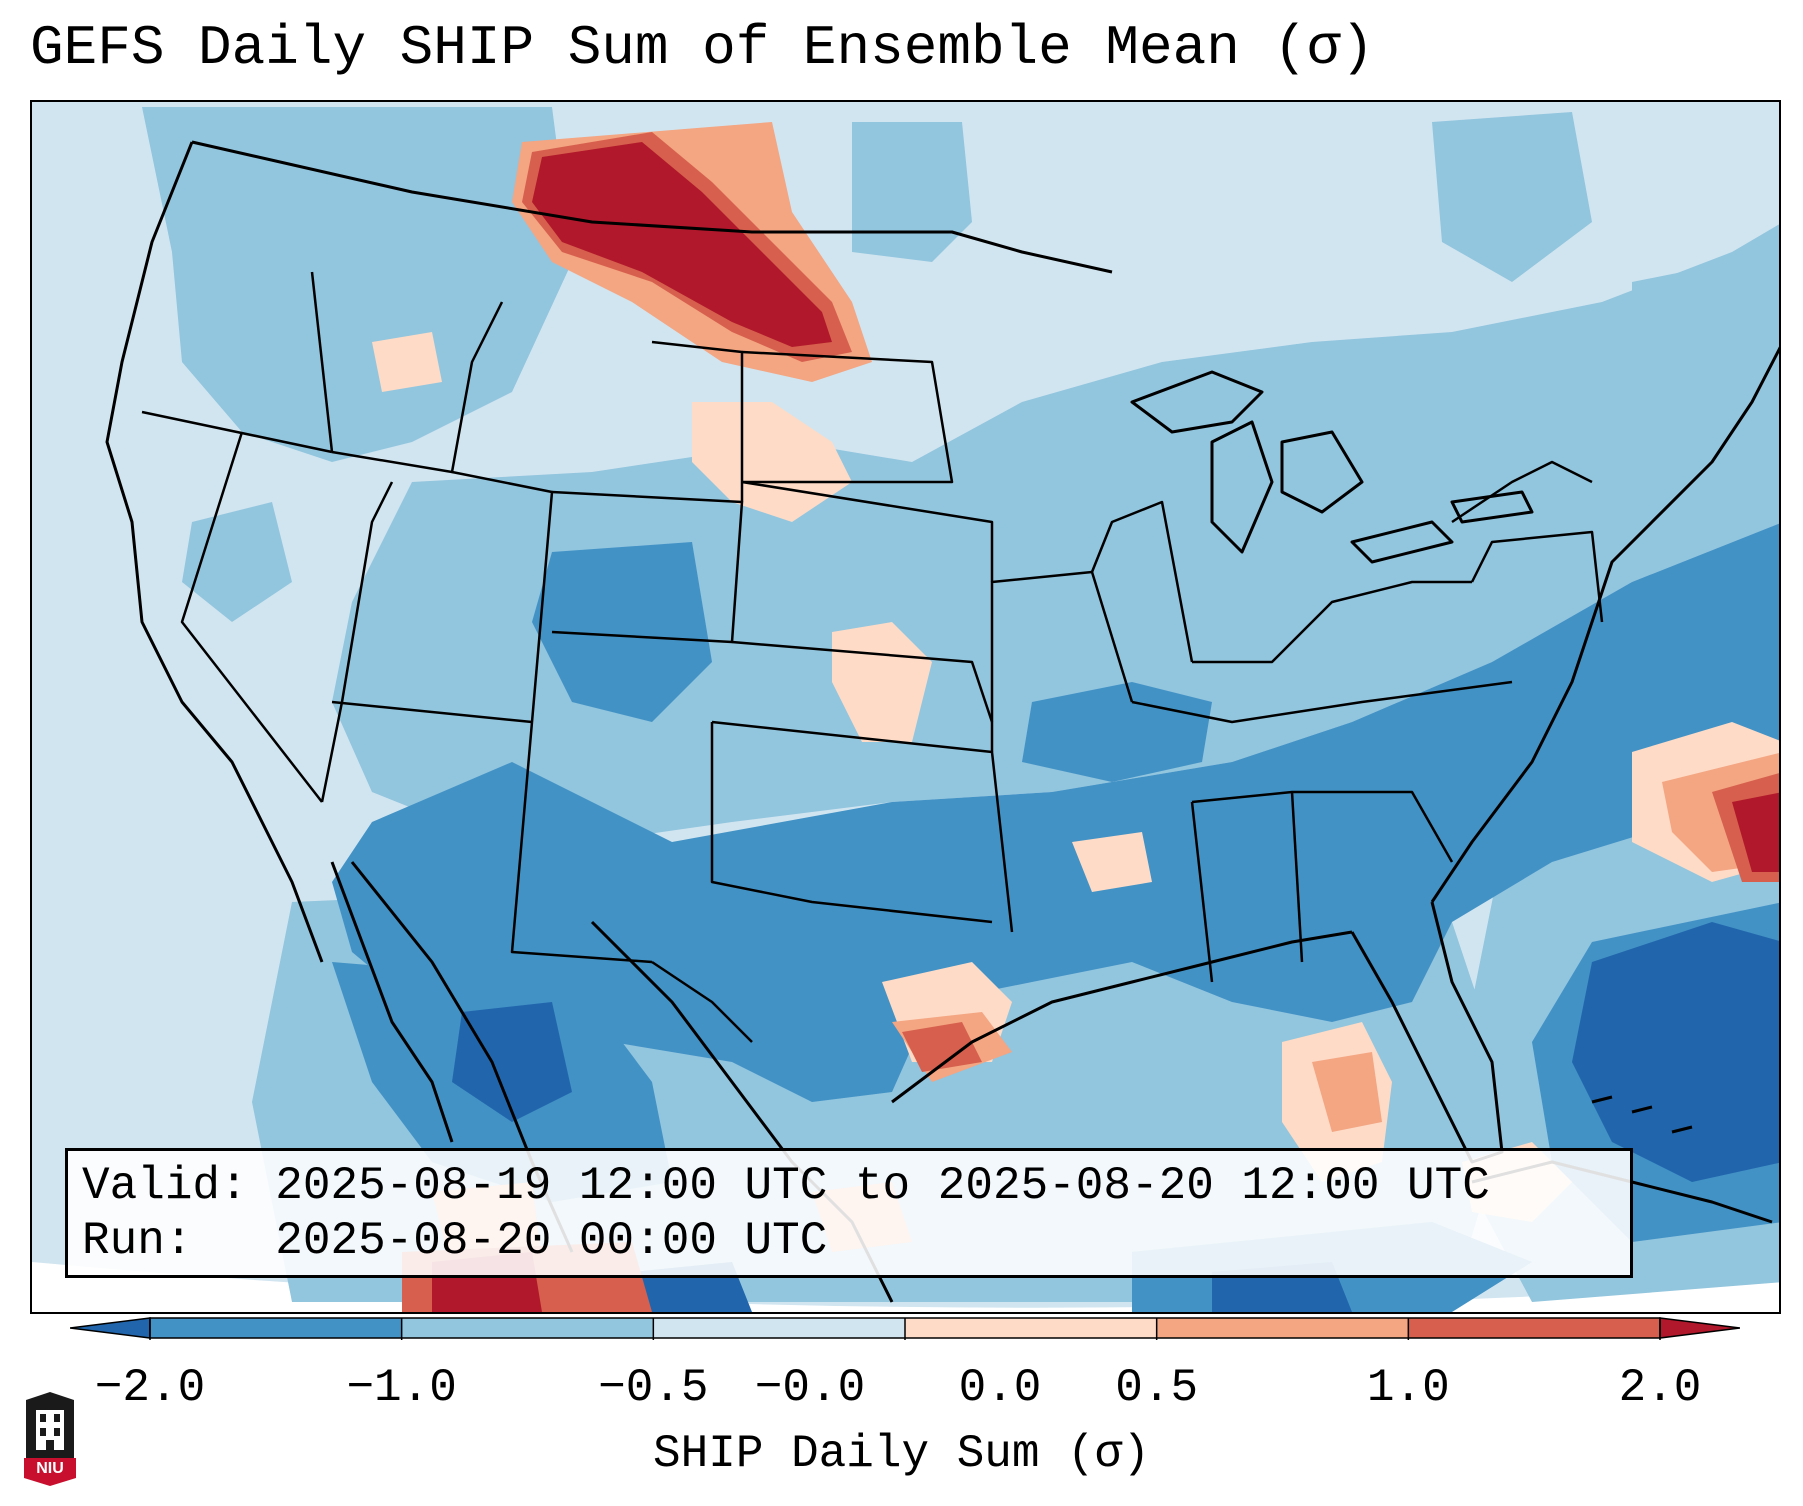 The width and height of the screenshot is (1803, 1506). What do you see at coordinates (150, 1388) in the screenshot?
I see `colorbar-tick-label: −2.0` at bounding box center [150, 1388].